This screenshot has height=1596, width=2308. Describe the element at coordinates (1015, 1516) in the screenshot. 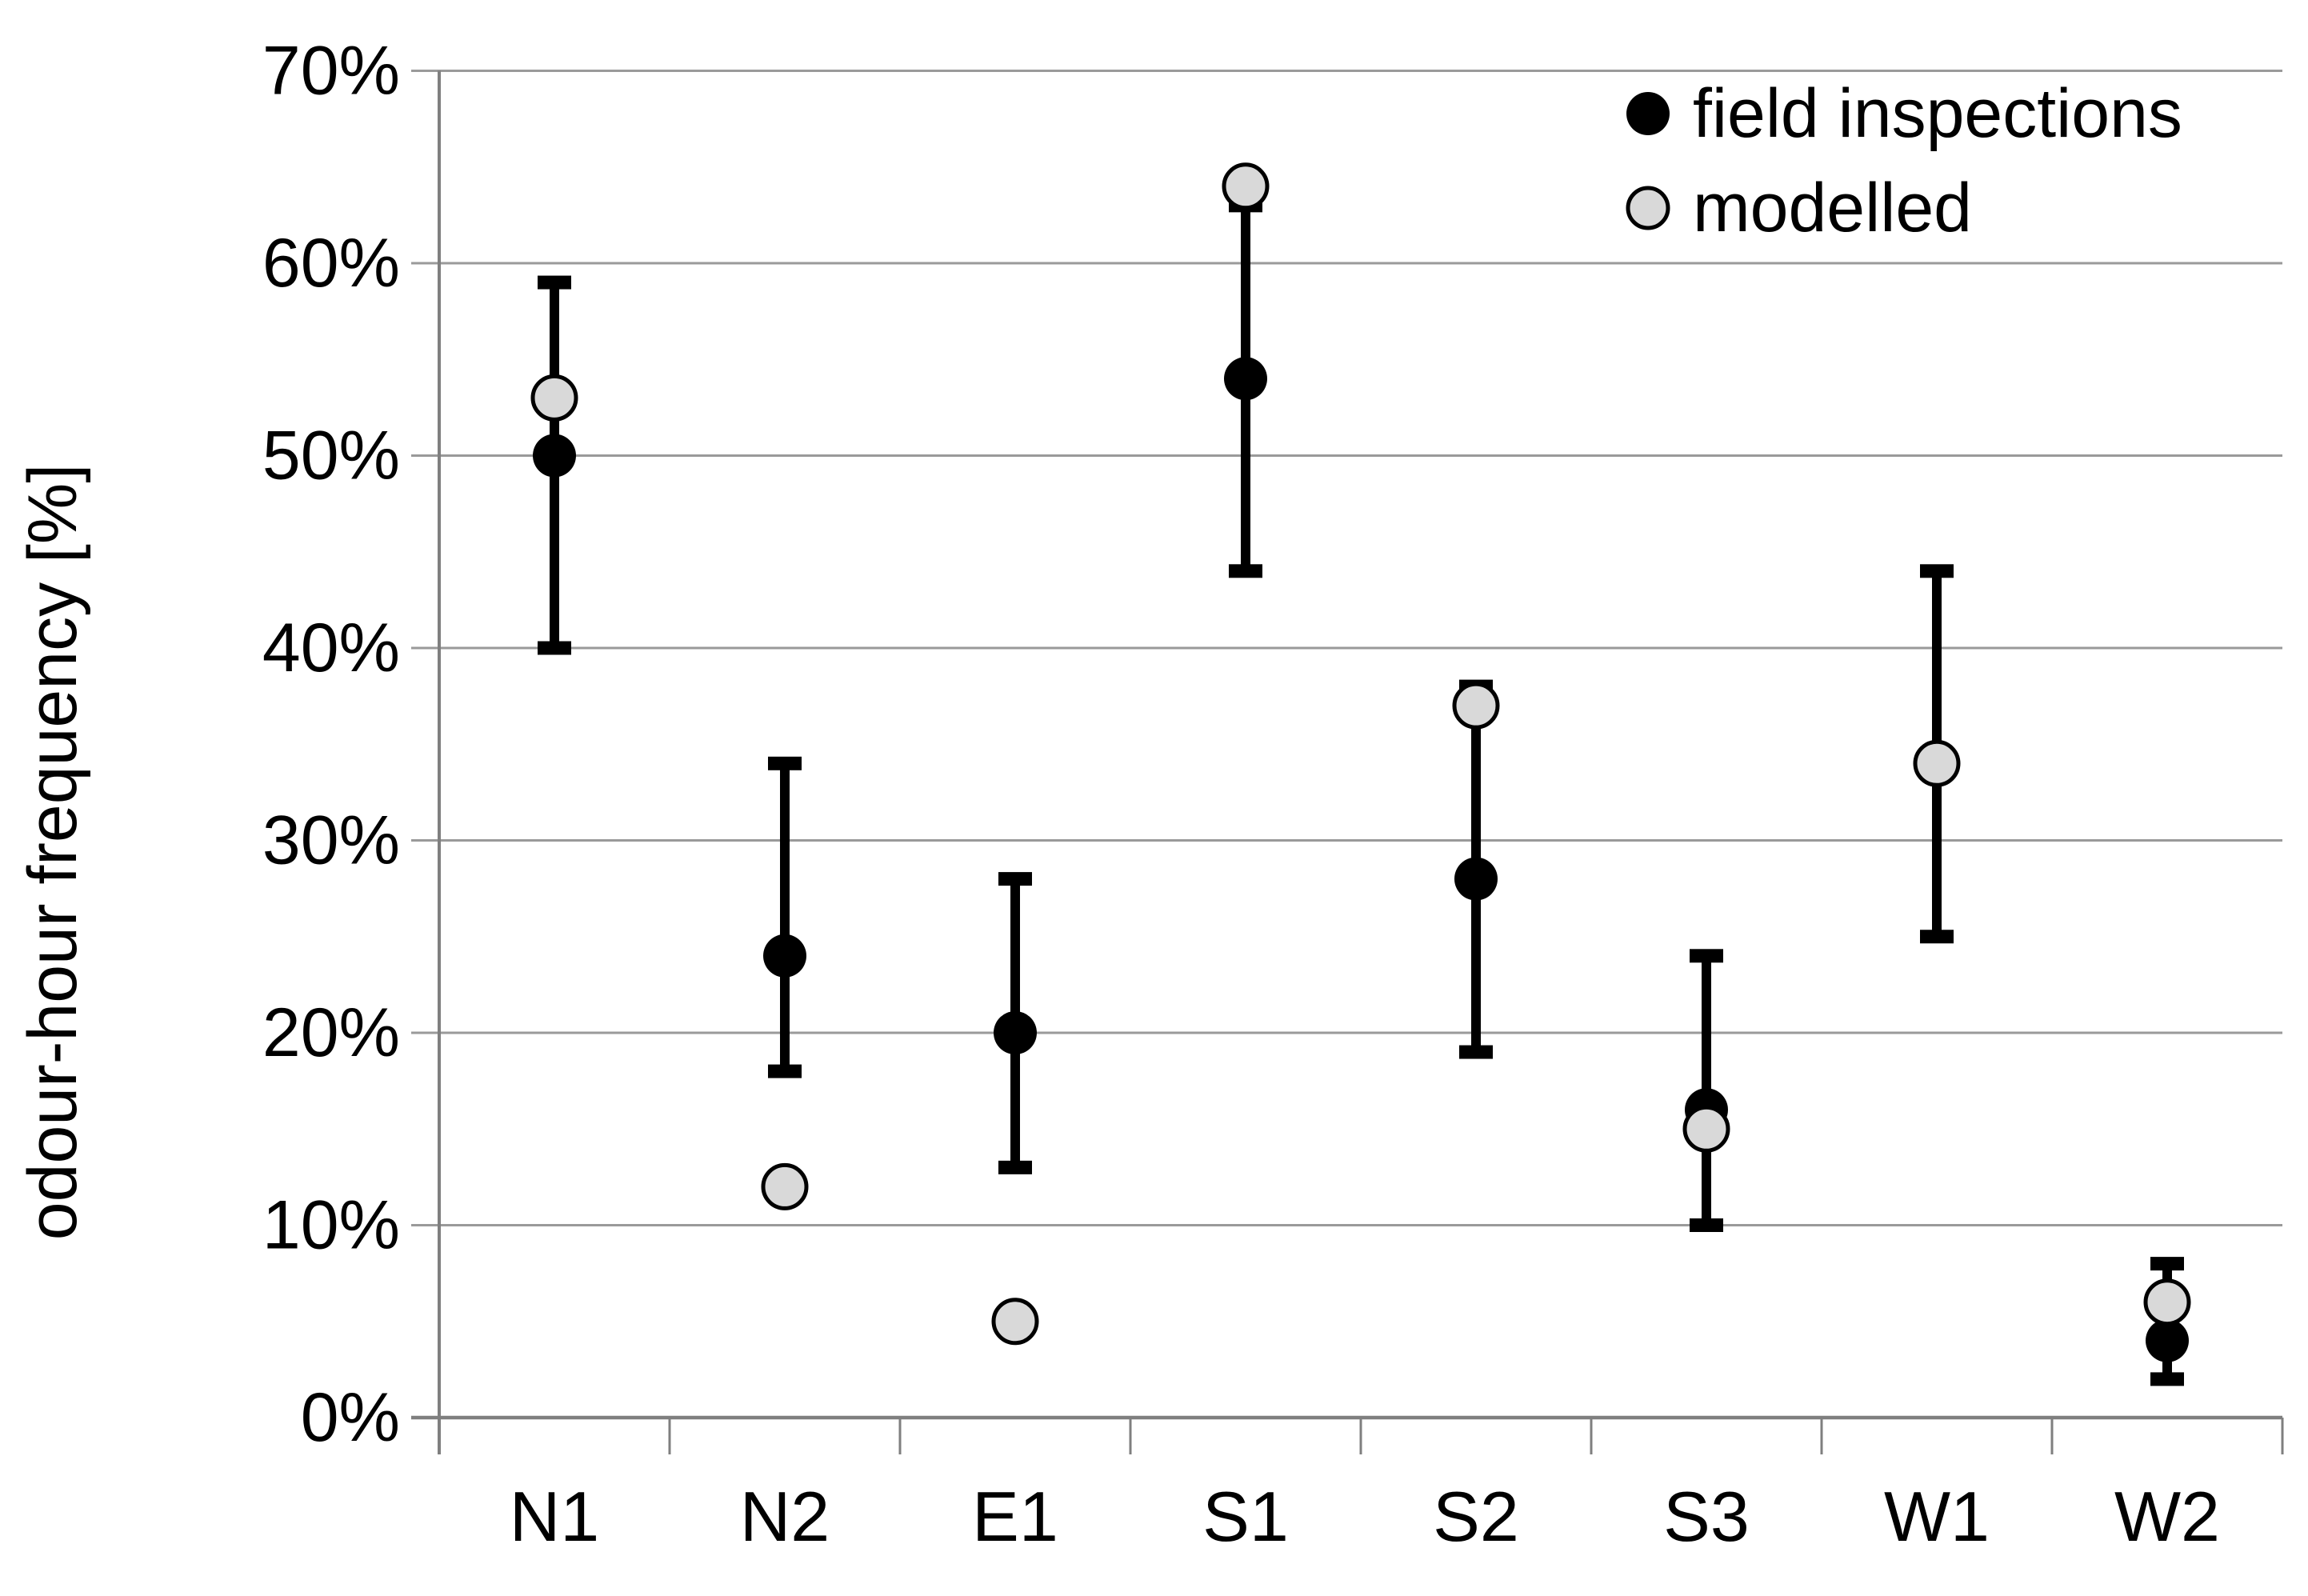

I see `x-category-label-E1: E1` at that location.